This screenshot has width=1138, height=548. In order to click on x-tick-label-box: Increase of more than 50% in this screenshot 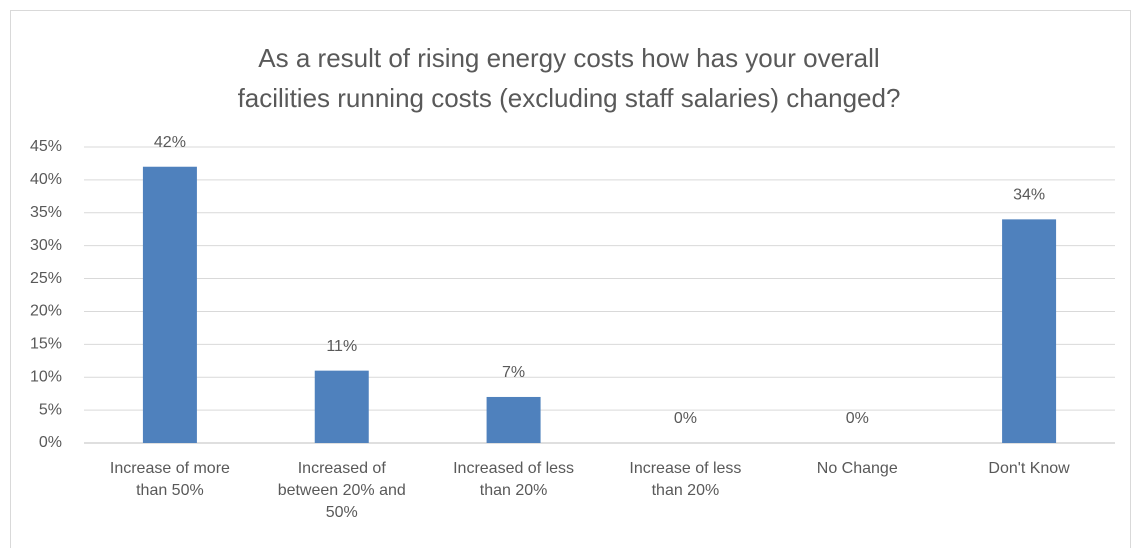, I will do `click(169, 479)`.